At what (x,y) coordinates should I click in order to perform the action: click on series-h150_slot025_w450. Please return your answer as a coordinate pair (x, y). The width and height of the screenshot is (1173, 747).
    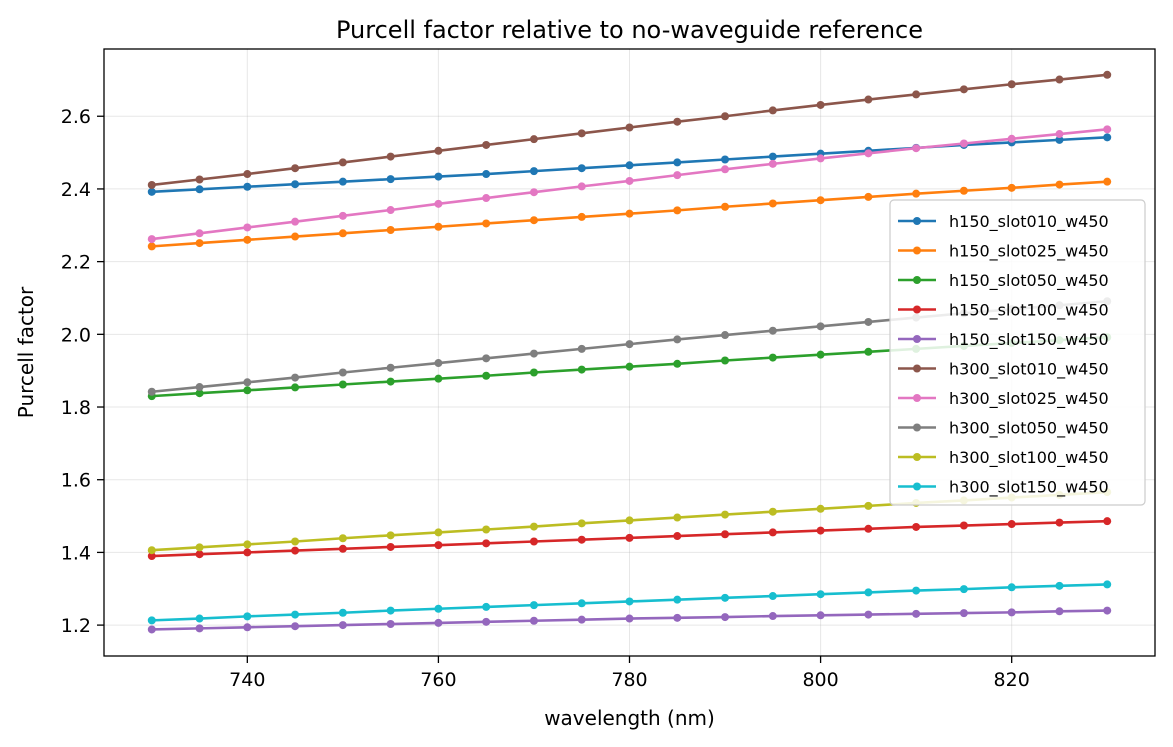
    Looking at the image, I should click on (629, 214).